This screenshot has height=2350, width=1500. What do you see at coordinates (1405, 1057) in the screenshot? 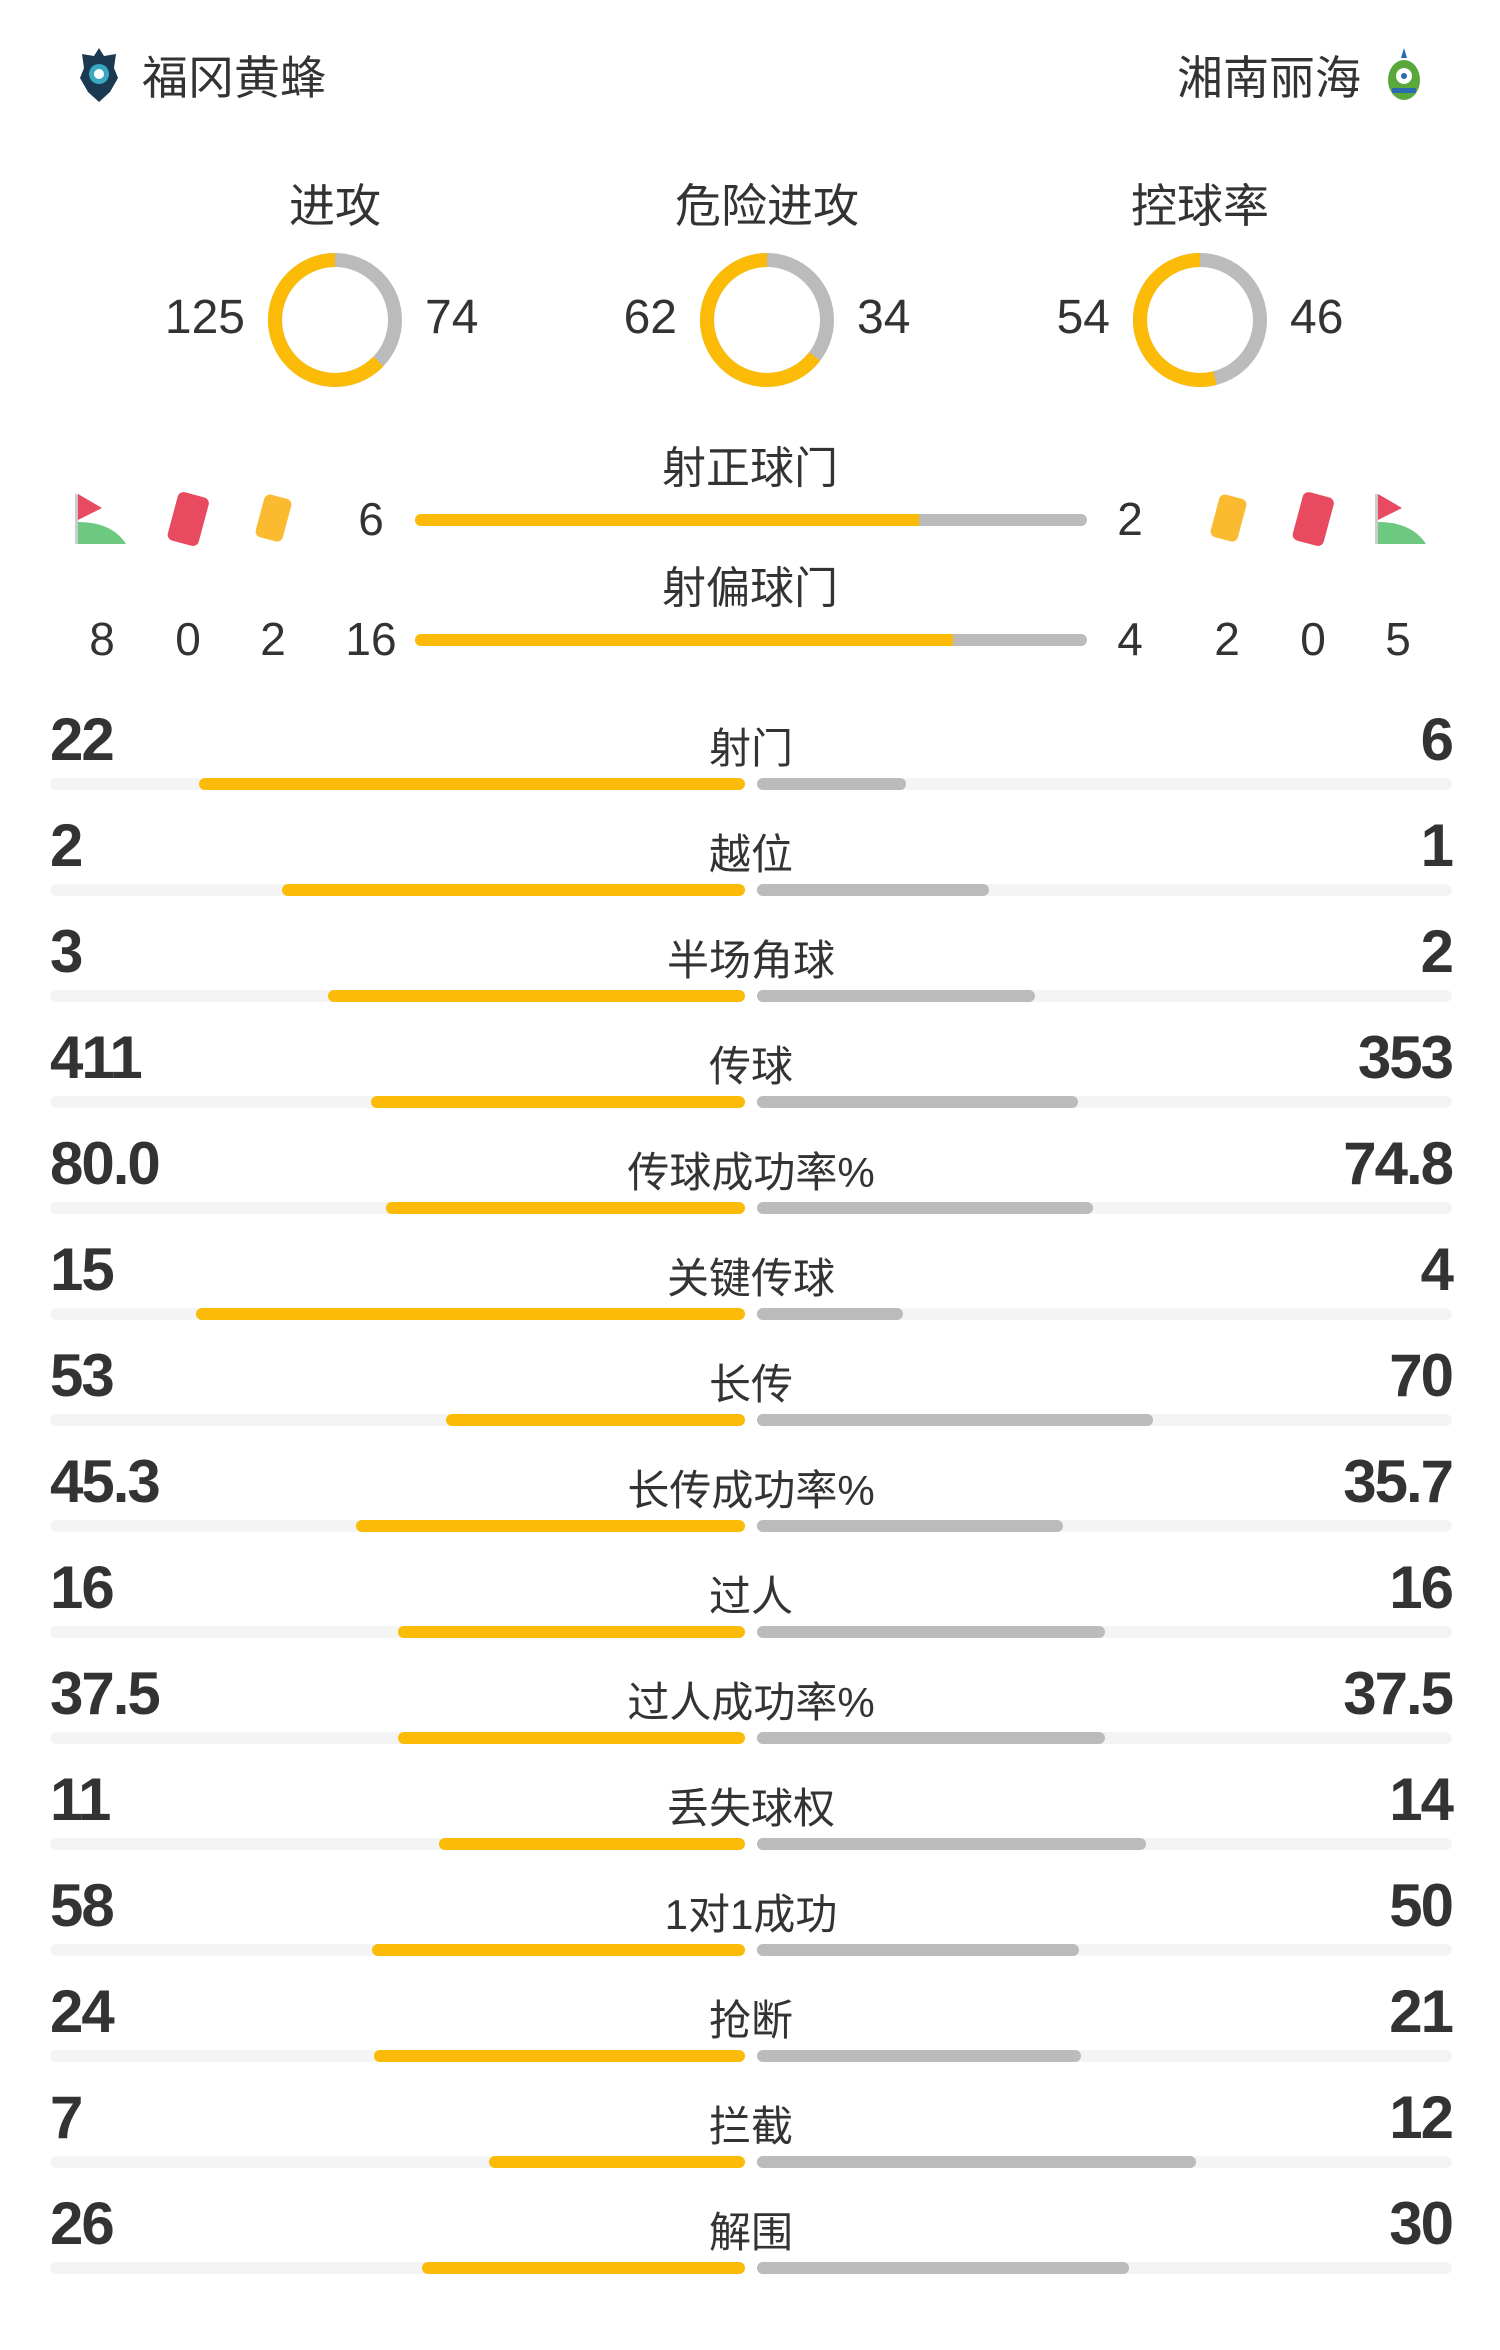
I see `stat-away-value: 353` at bounding box center [1405, 1057].